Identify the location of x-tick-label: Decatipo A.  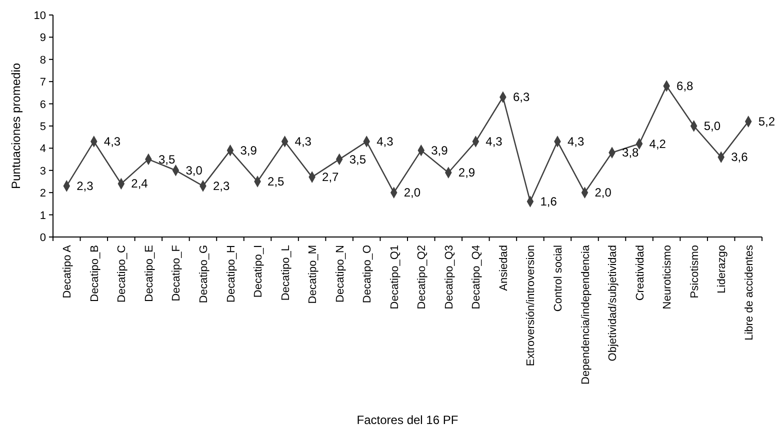
(68, 271).